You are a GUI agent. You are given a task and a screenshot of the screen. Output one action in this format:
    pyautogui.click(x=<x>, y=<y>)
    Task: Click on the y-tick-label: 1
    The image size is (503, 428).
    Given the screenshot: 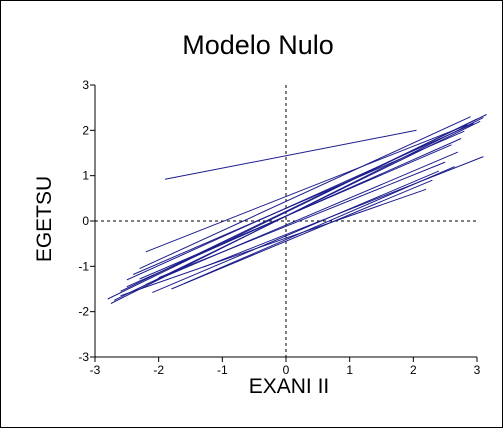 What is the action you would take?
    pyautogui.click(x=85, y=176)
    